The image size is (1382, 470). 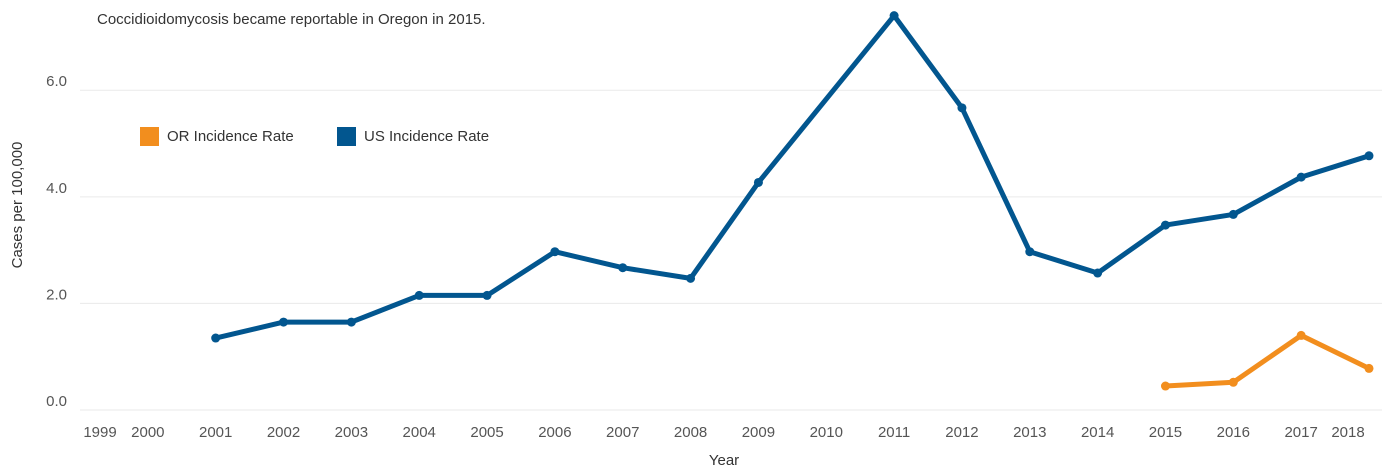 I want to click on y-tick-label: 6.0, so click(x=56, y=81).